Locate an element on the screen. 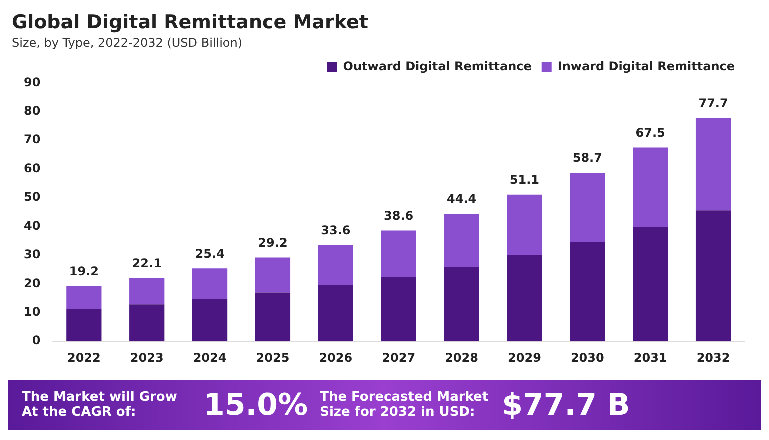 This screenshot has width=769, height=440. total-label: 58.7 is located at coordinates (587, 158).